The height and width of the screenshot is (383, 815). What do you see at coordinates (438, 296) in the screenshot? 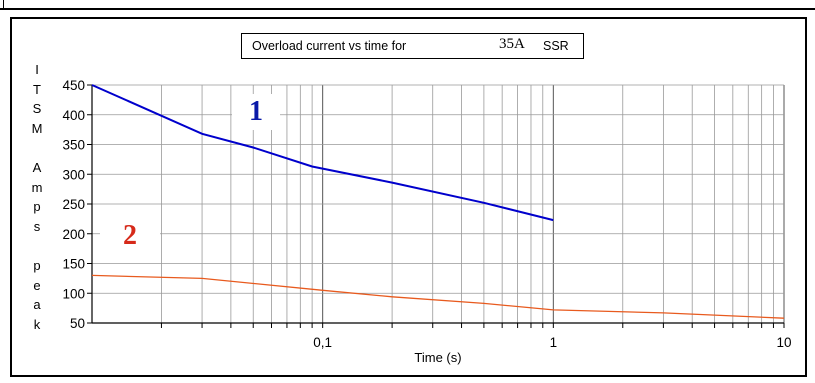
I see `series-2-line` at bounding box center [438, 296].